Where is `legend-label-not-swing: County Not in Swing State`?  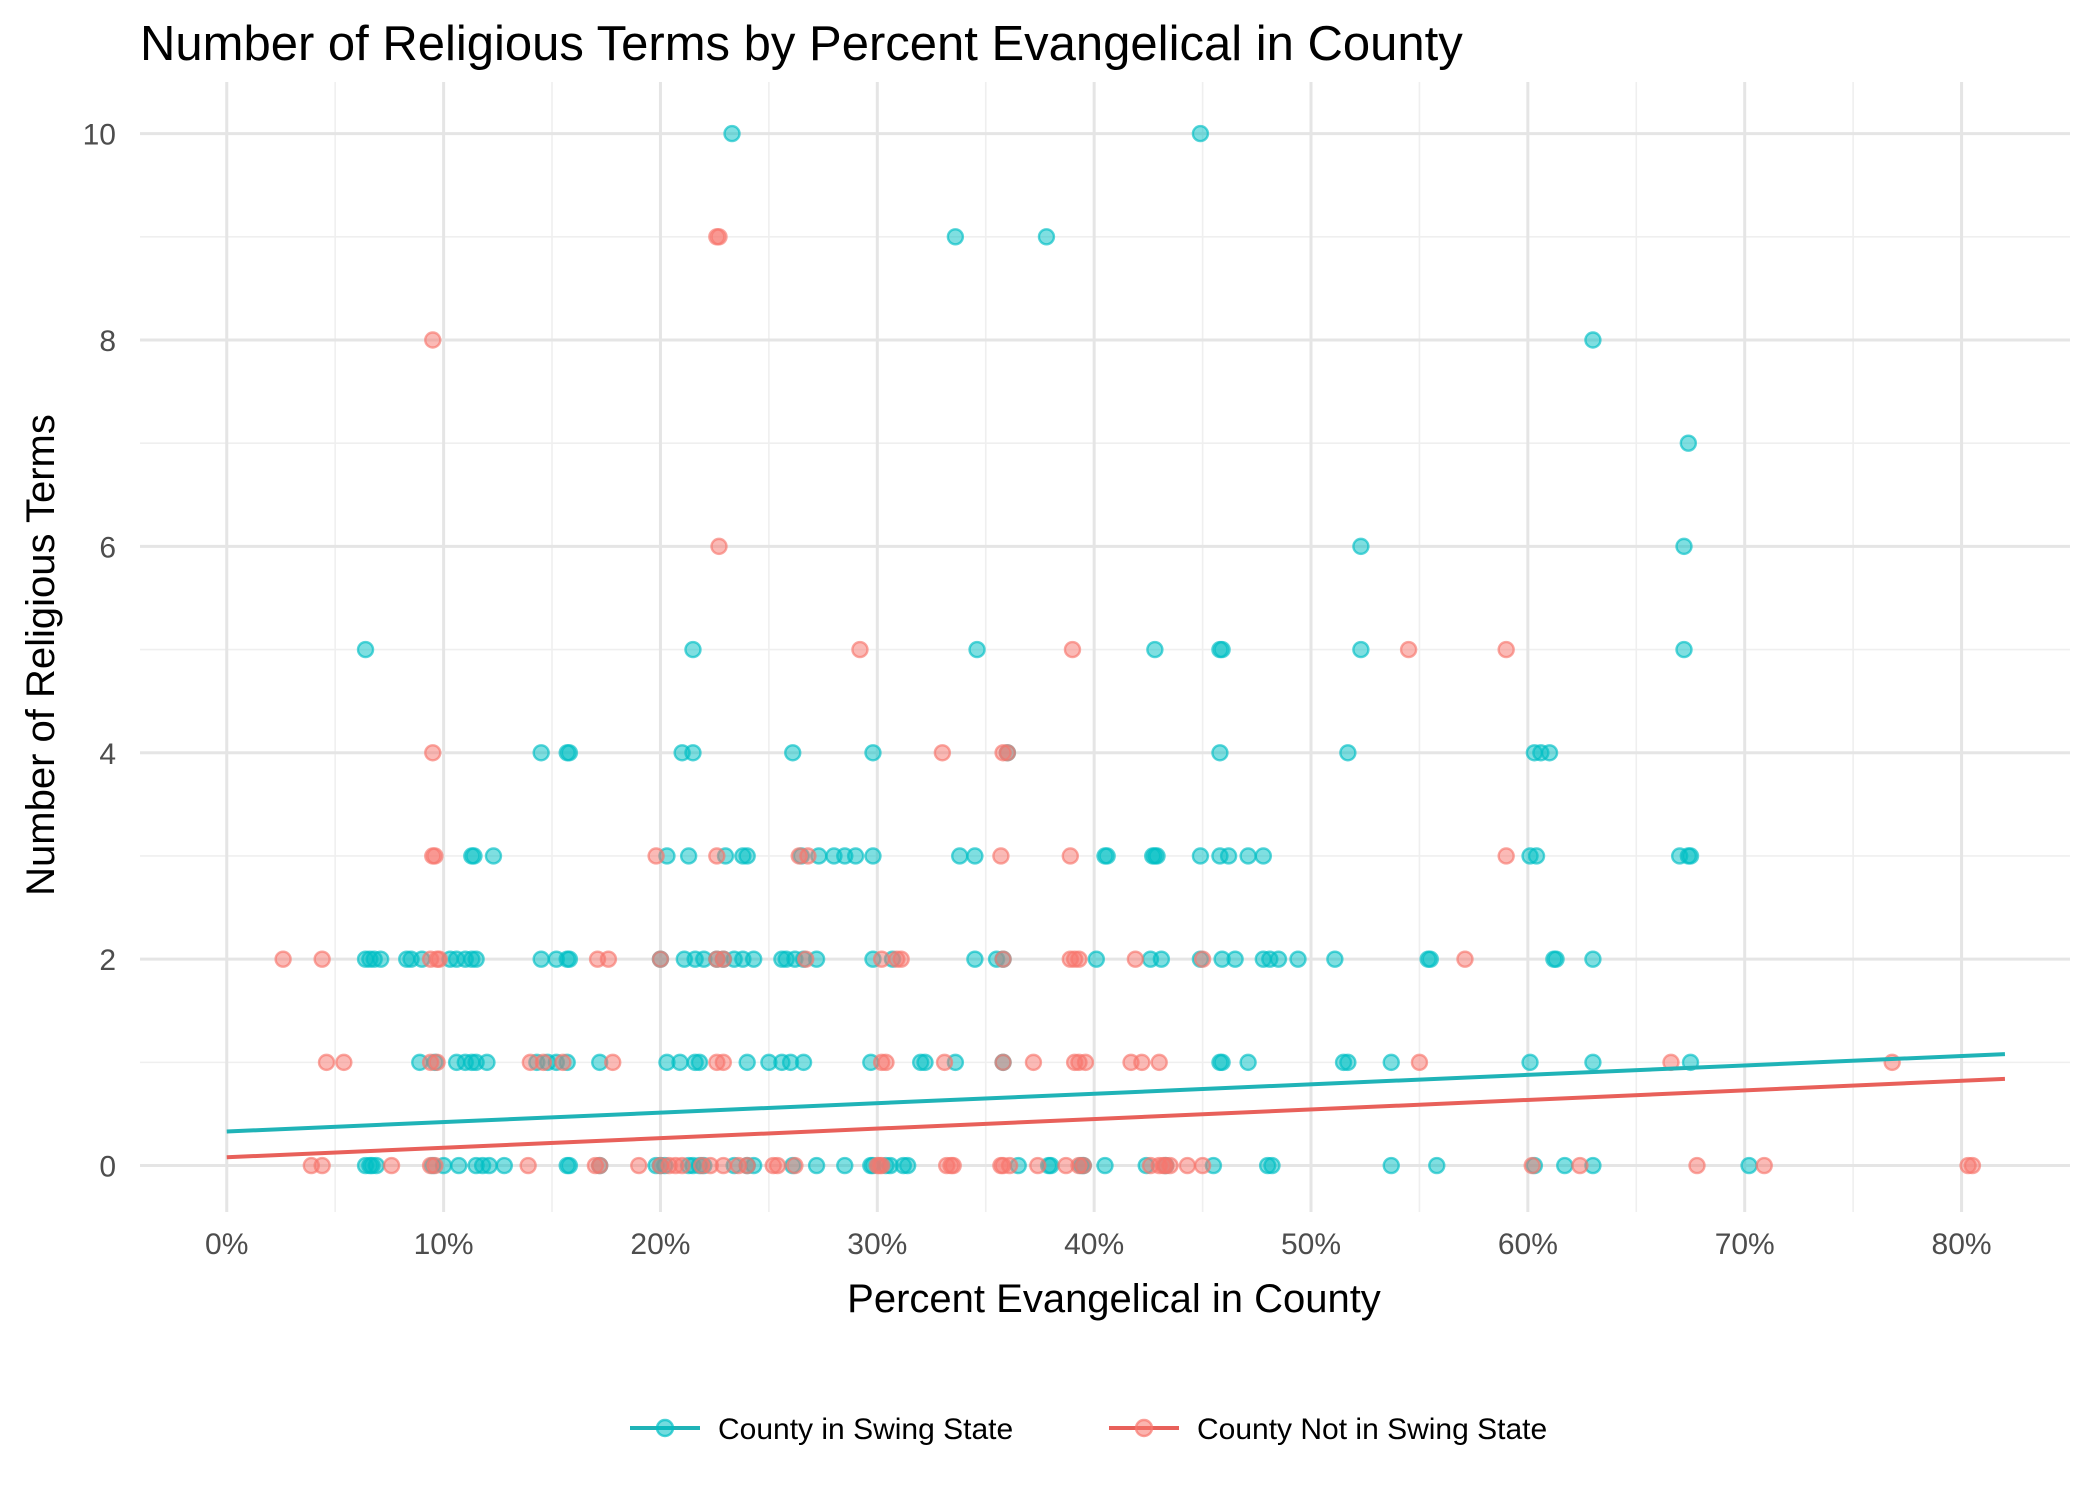
legend-label-not-swing: County Not in Swing State is located at coordinates (1372, 1429).